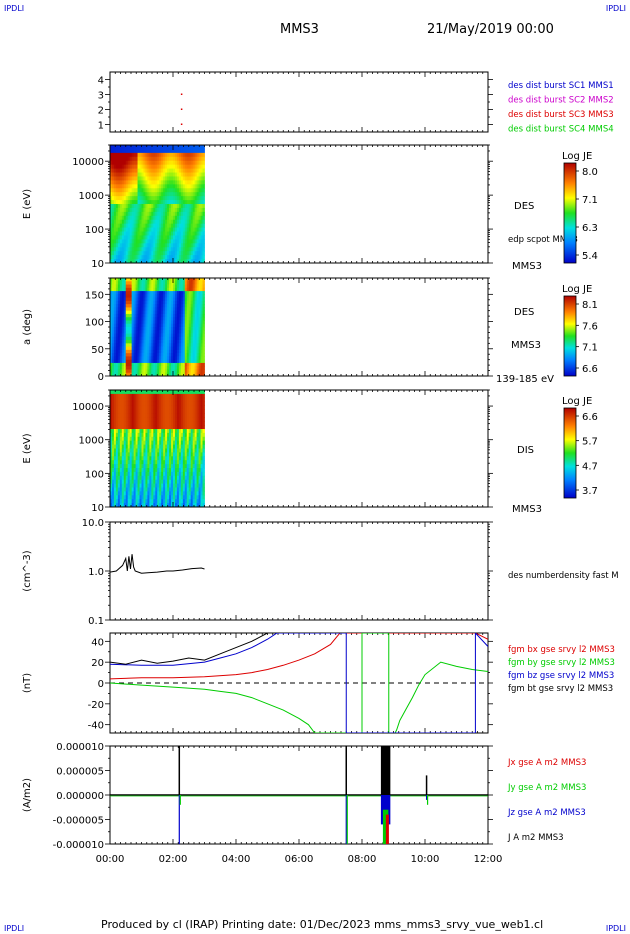 The width and height of the screenshot is (630, 934). Describe the element at coordinates (490, 29) in the screenshot. I see `date-title: 21/May/2019 00:00` at that location.